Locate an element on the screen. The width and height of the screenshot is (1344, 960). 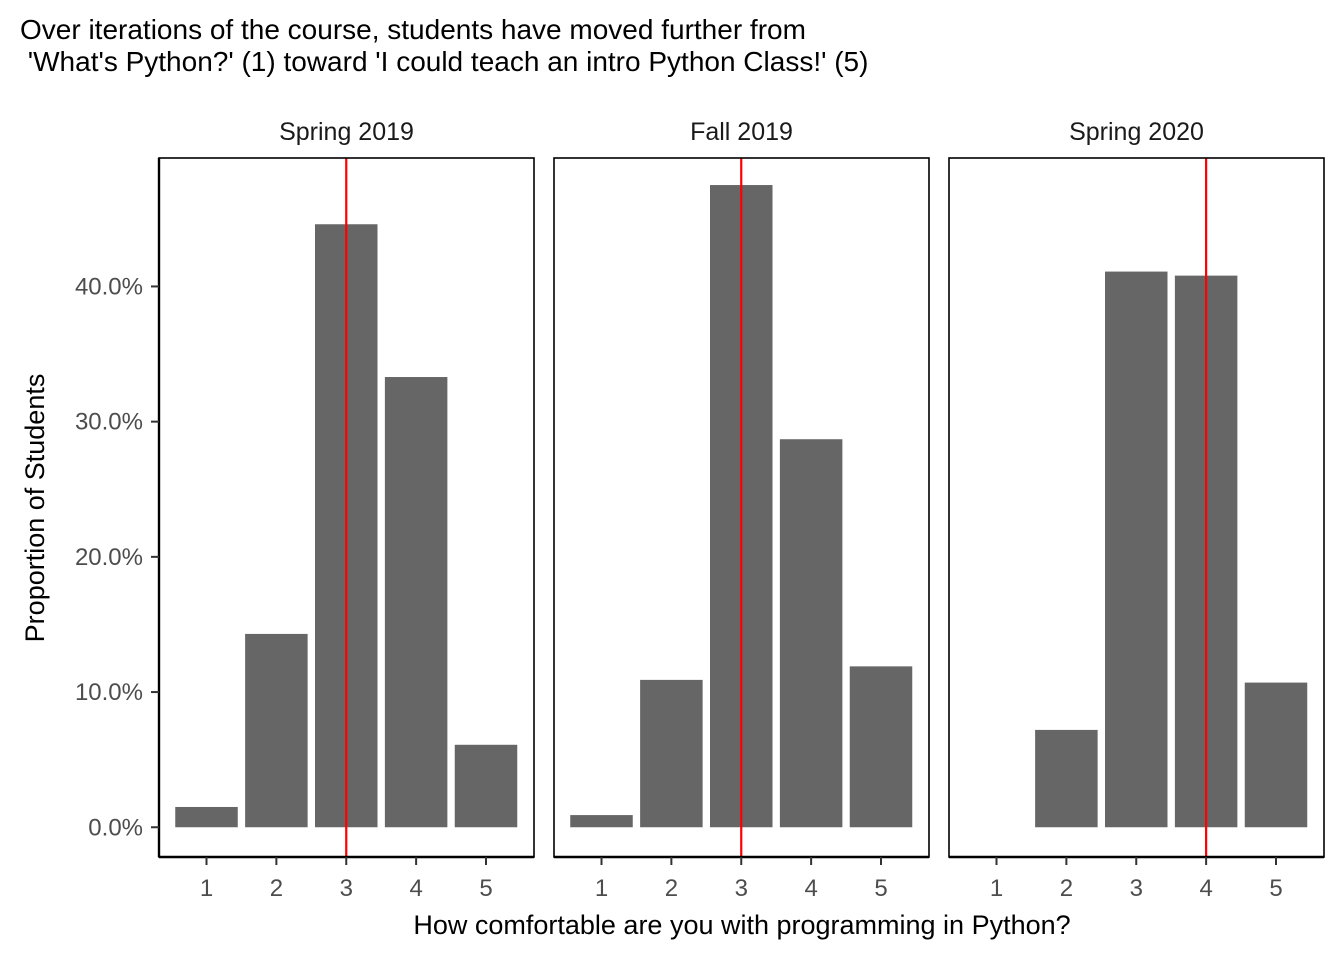
y-tick-label-1: 10.0% is located at coordinates (109, 692).